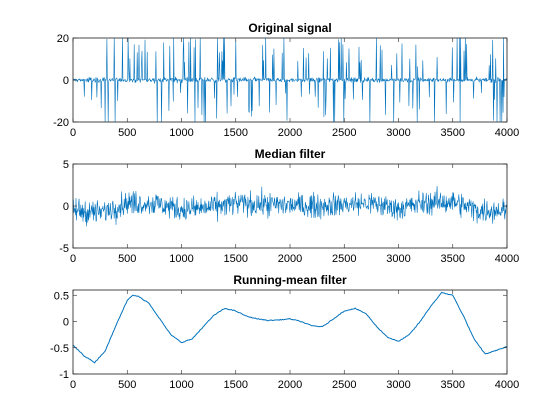 This screenshot has height=420, width=560. What do you see at coordinates (289, 28) in the screenshot?
I see `chart-title: Original signal` at bounding box center [289, 28].